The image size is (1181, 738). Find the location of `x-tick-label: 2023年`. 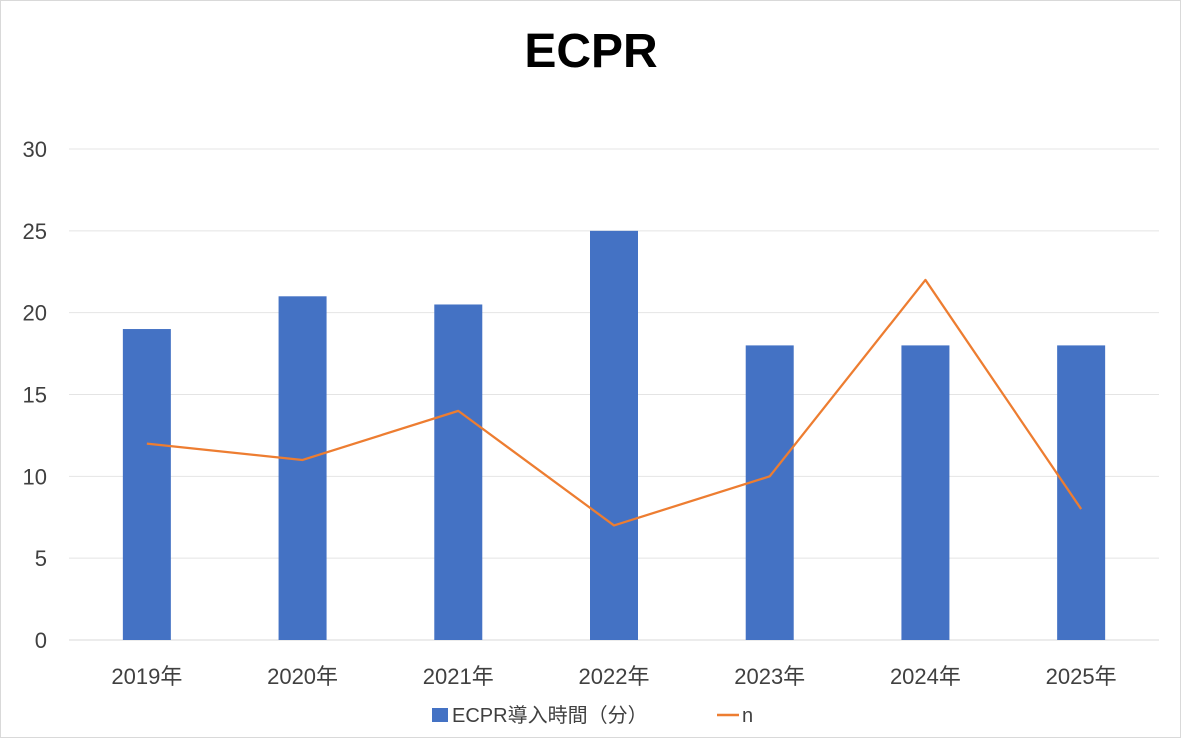

x-tick-label: 2023年 is located at coordinates (769, 676).